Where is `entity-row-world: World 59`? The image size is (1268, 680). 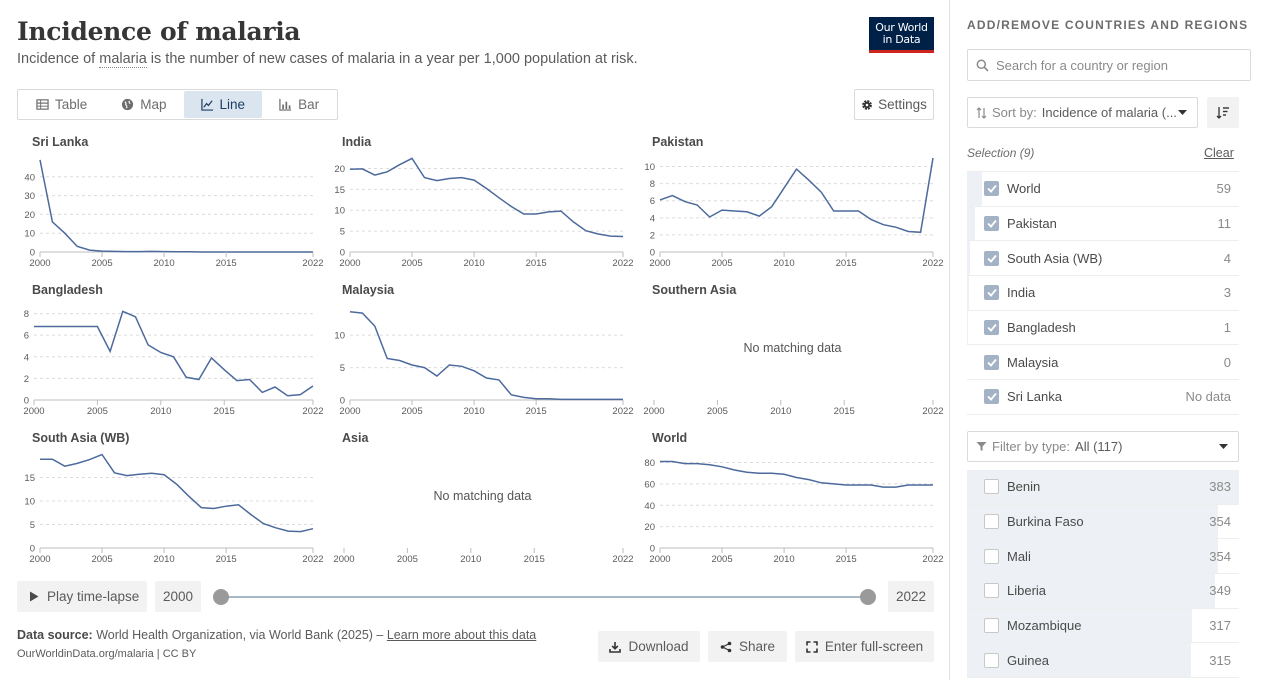 entity-row-world: World 59 is located at coordinates (1103, 189).